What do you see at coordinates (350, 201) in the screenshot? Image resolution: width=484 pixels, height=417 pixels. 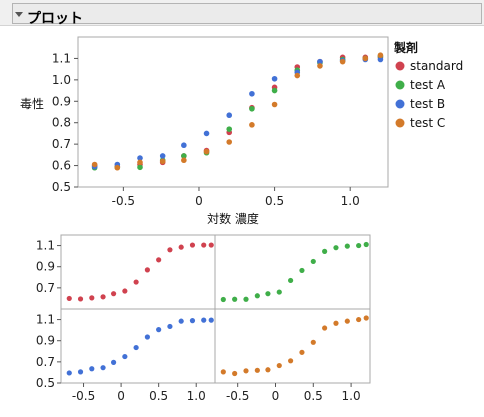 I see `main-x-tick-label-3: 1.0` at bounding box center [350, 201].